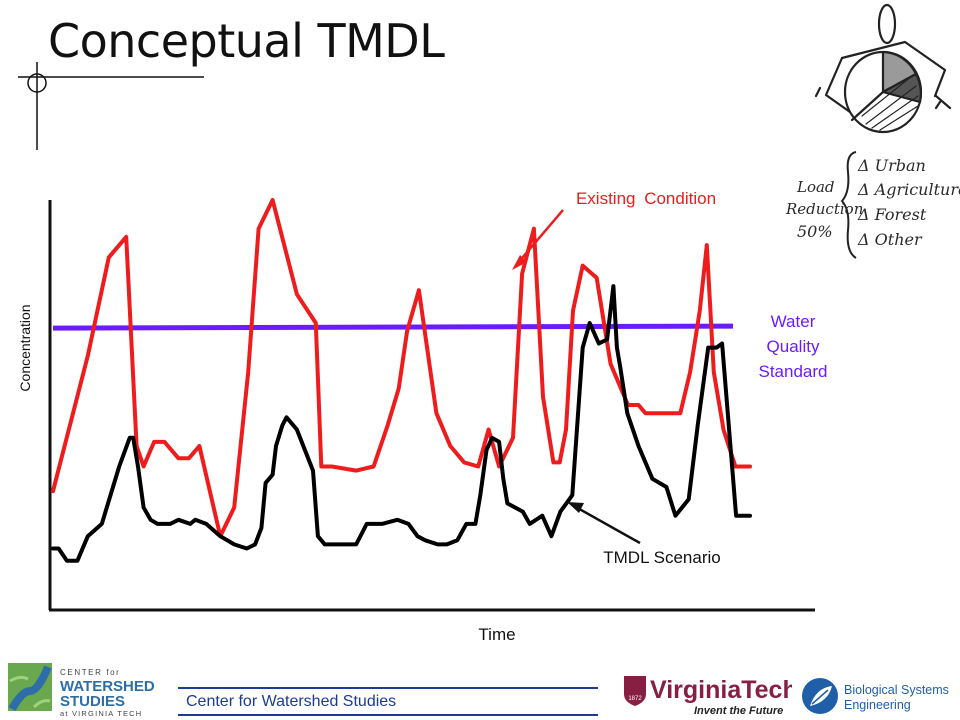 The image size is (960, 720). What do you see at coordinates (607, 524) in the screenshot?
I see `tmdl-scenario-arrow` at bounding box center [607, 524].